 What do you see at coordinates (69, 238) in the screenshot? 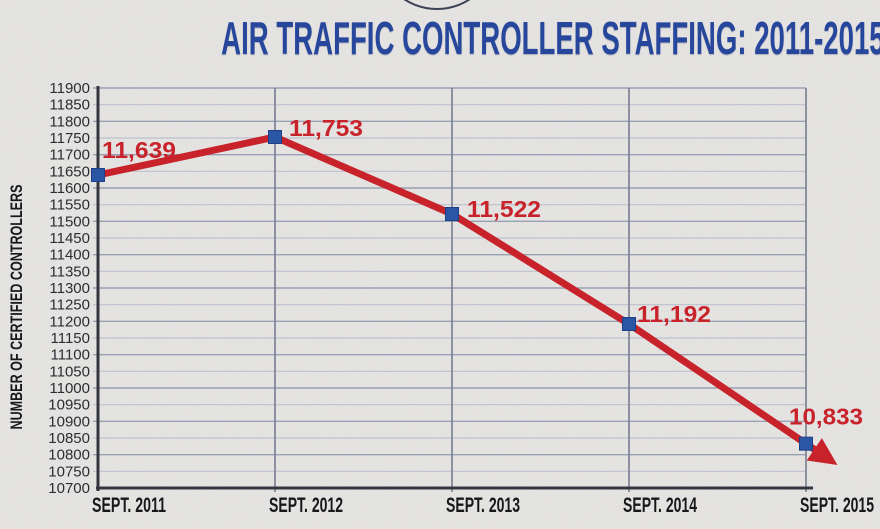
I see `y-tick-label: 11450` at bounding box center [69, 238].